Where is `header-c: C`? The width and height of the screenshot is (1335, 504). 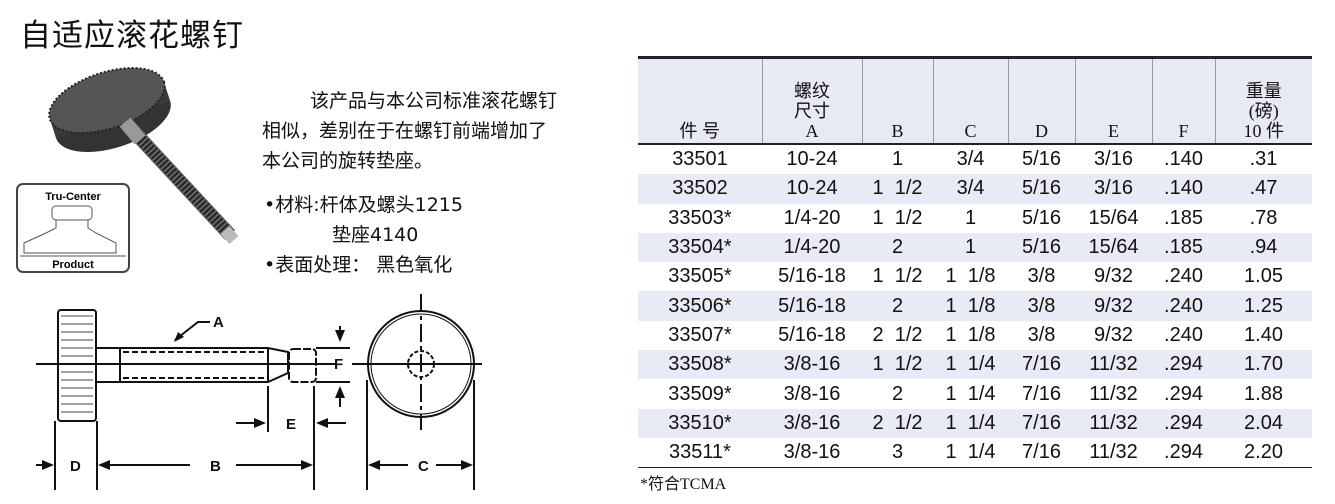 header-c: C is located at coordinates (970, 100).